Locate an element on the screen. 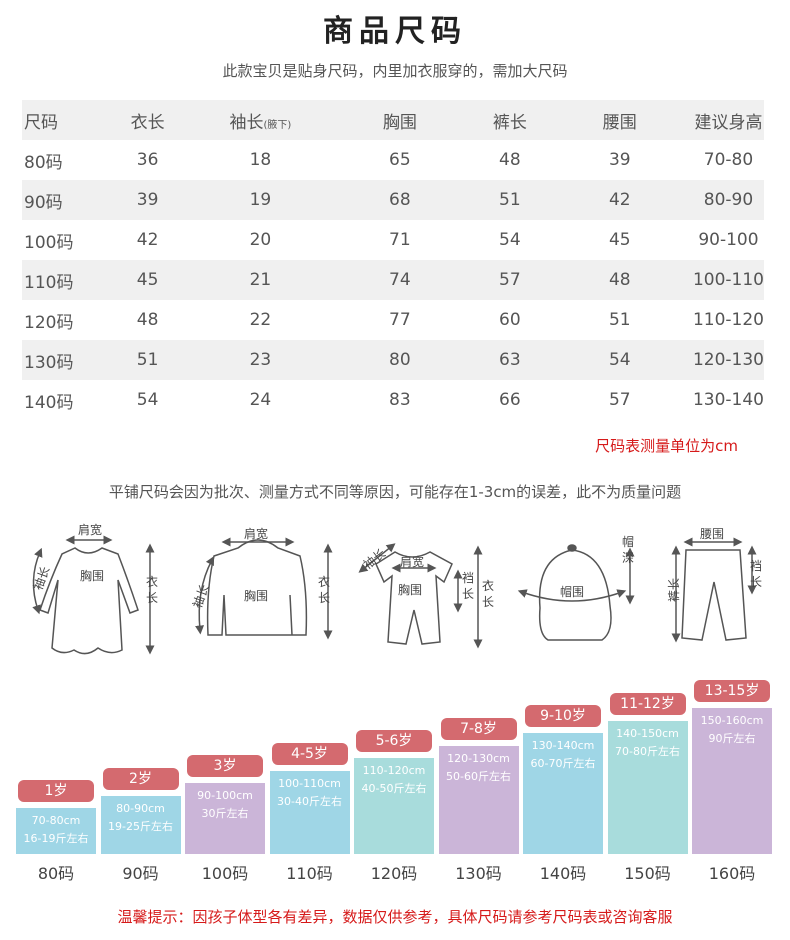  growth-bar: 90-100cm 30斤左右 3岁 100码 is located at coordinates (225, 818).